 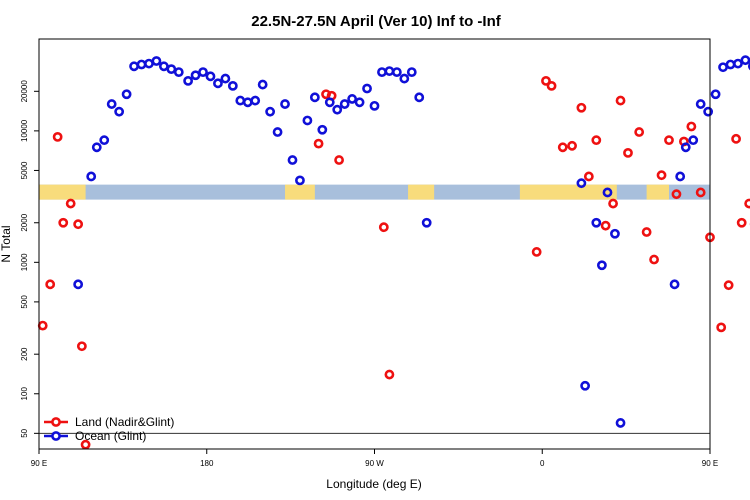 What do you see at coordinates (24, 91) in the screenshot?
I see `y-tick-label-8: 20000` at bounding box center [24, 91].